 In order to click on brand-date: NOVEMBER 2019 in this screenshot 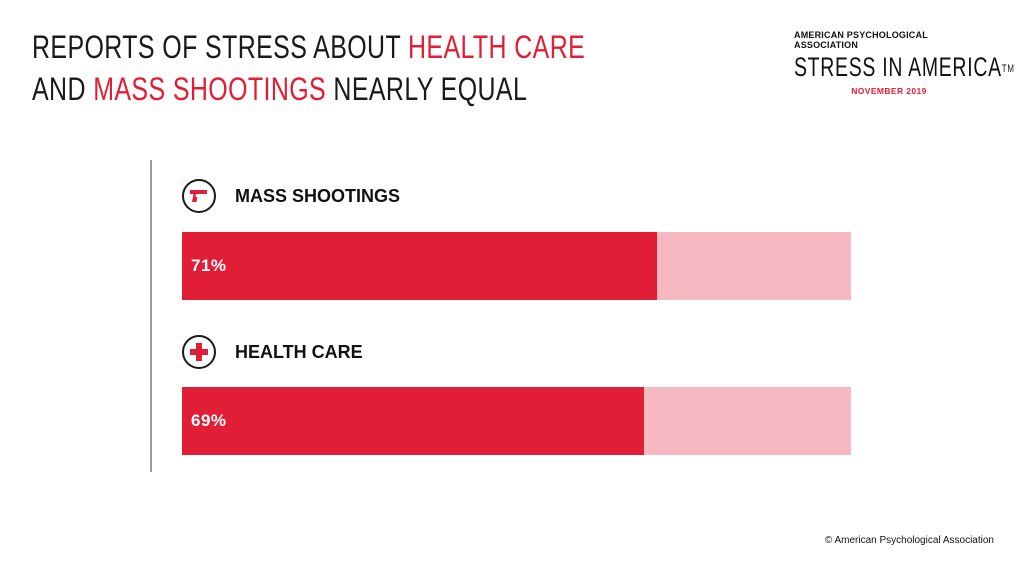, I will do `click(889, 91)`.